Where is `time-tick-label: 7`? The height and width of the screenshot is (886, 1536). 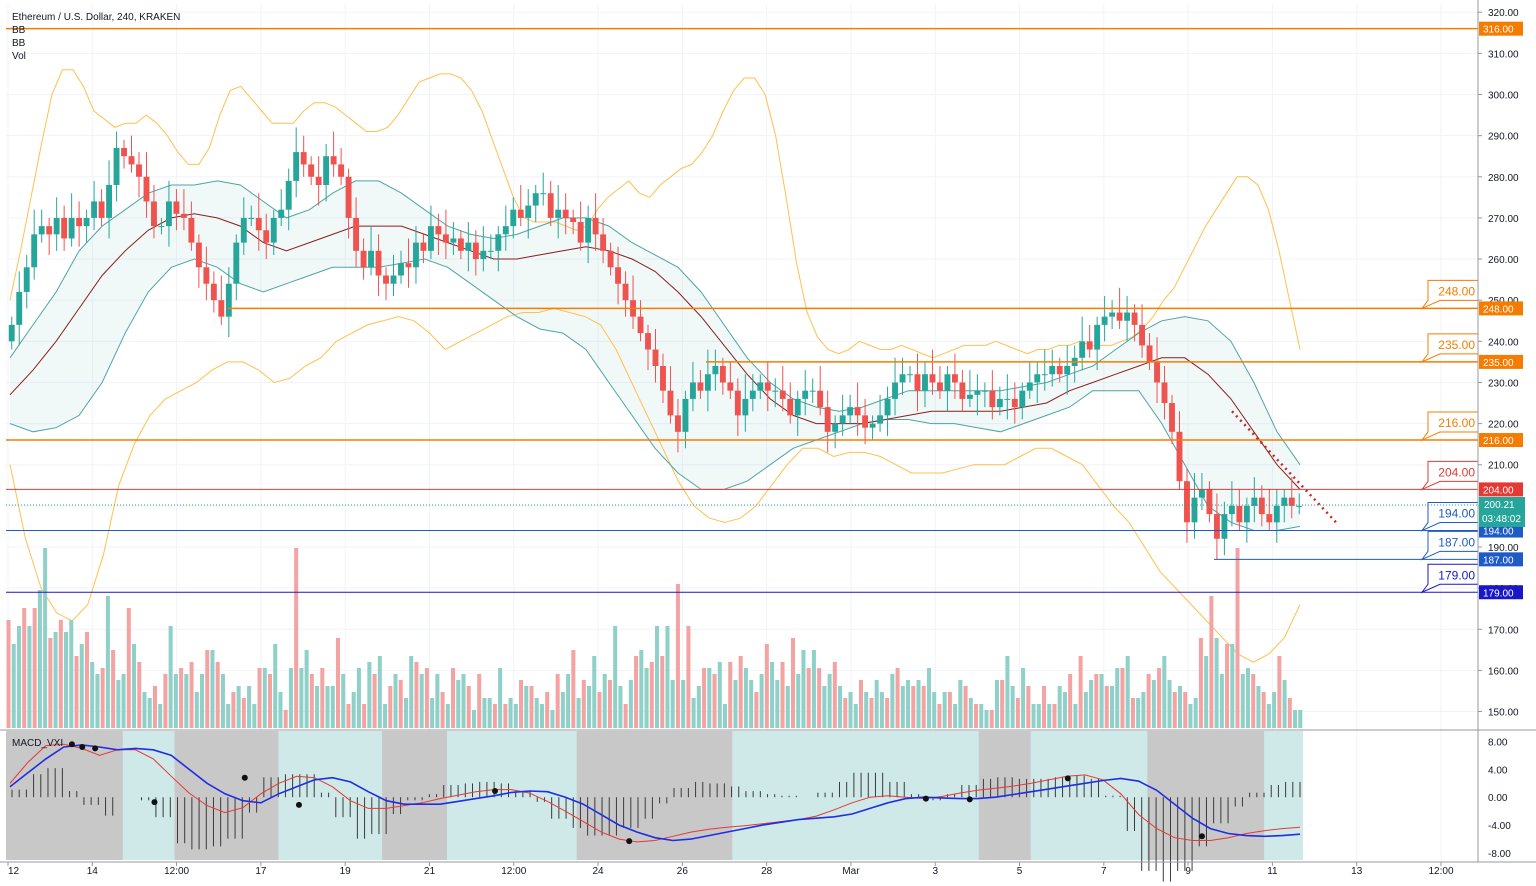 time-tick-label: 7 is located at coordinates (1104, 871).